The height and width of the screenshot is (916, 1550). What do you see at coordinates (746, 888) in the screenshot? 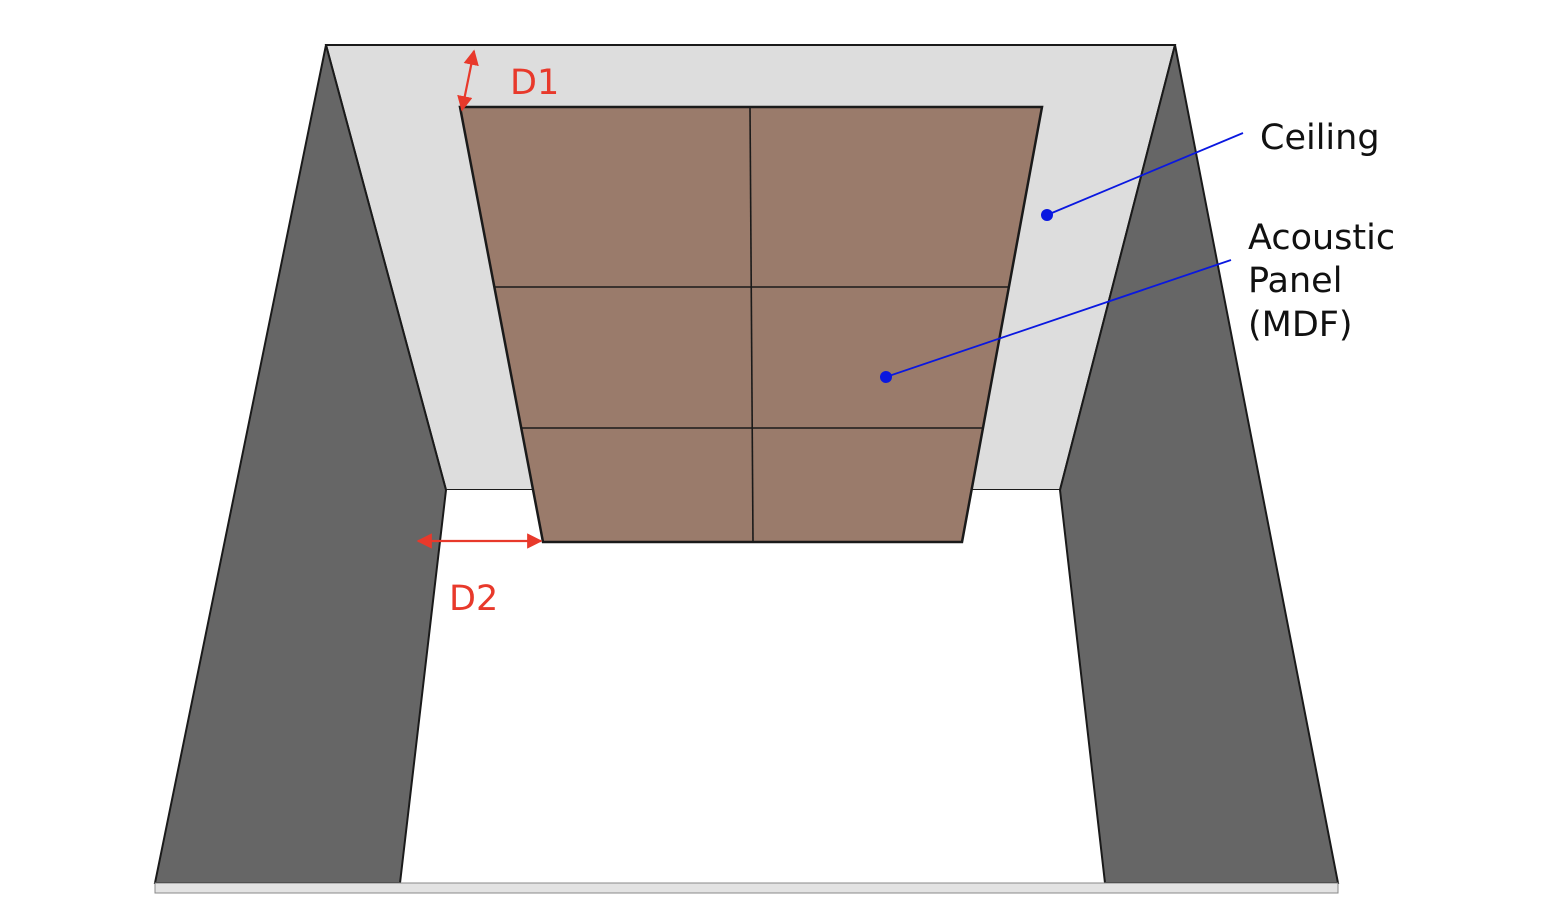
I see `base-edge` at bounding box center [746, 888].